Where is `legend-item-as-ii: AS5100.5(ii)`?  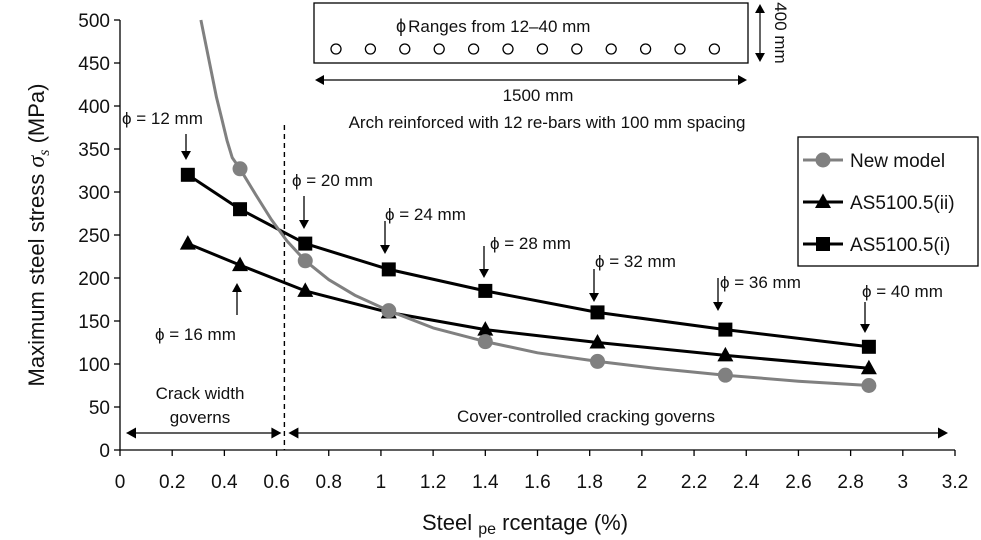 legend-item-as-ii: AS5100.5(ii) is located at coordinates (879, 203).